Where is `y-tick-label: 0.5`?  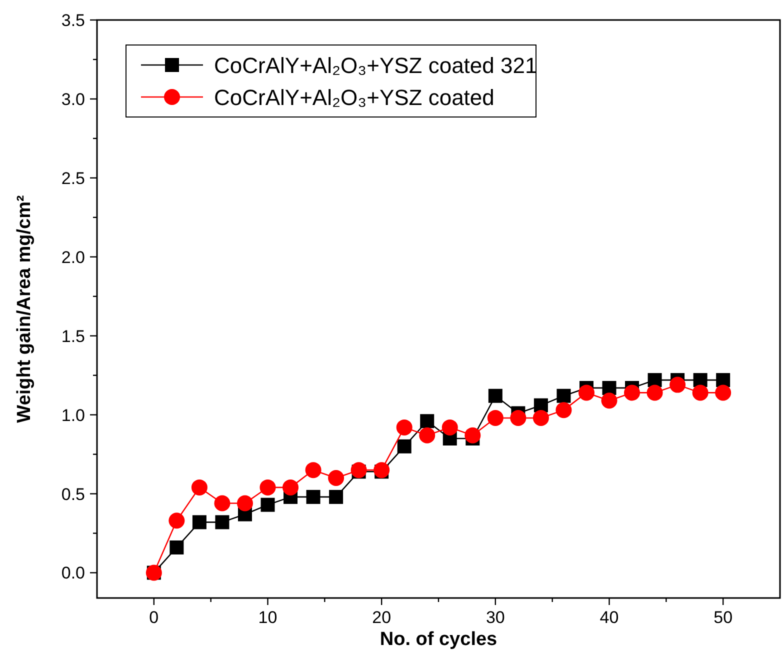 y-tick-label: 0.5 is located at coordinates (73, 494).